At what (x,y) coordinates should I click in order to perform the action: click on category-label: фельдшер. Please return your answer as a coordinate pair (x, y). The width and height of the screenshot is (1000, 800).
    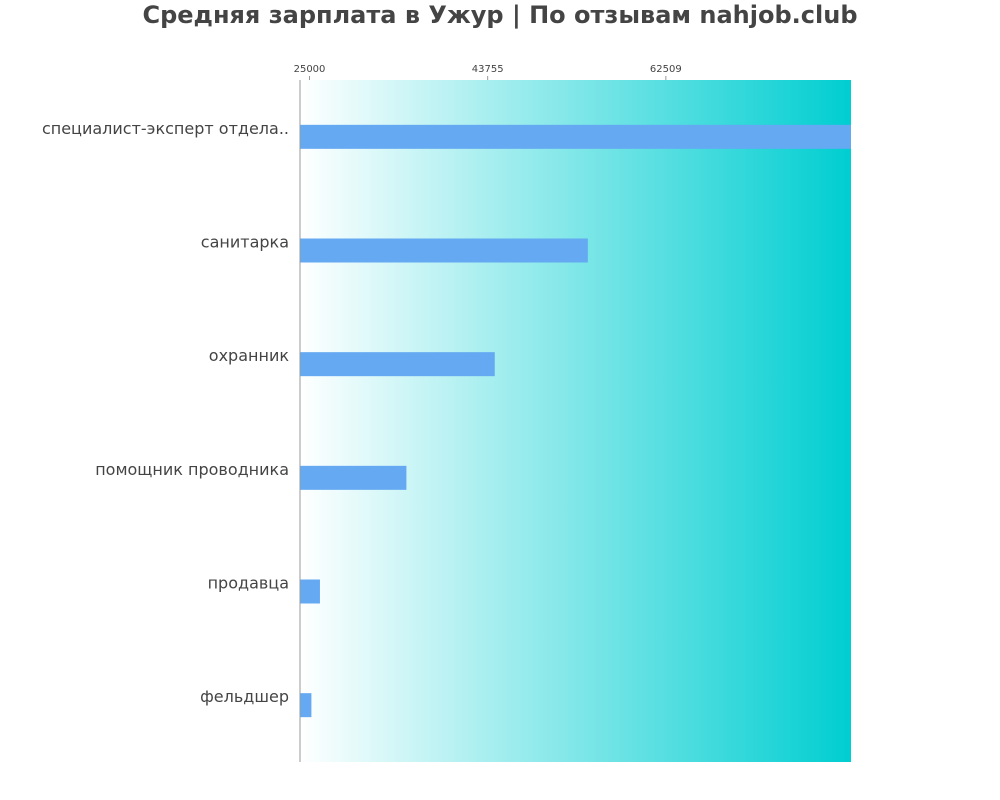
    Looking at the image, I should click on (244, 696).